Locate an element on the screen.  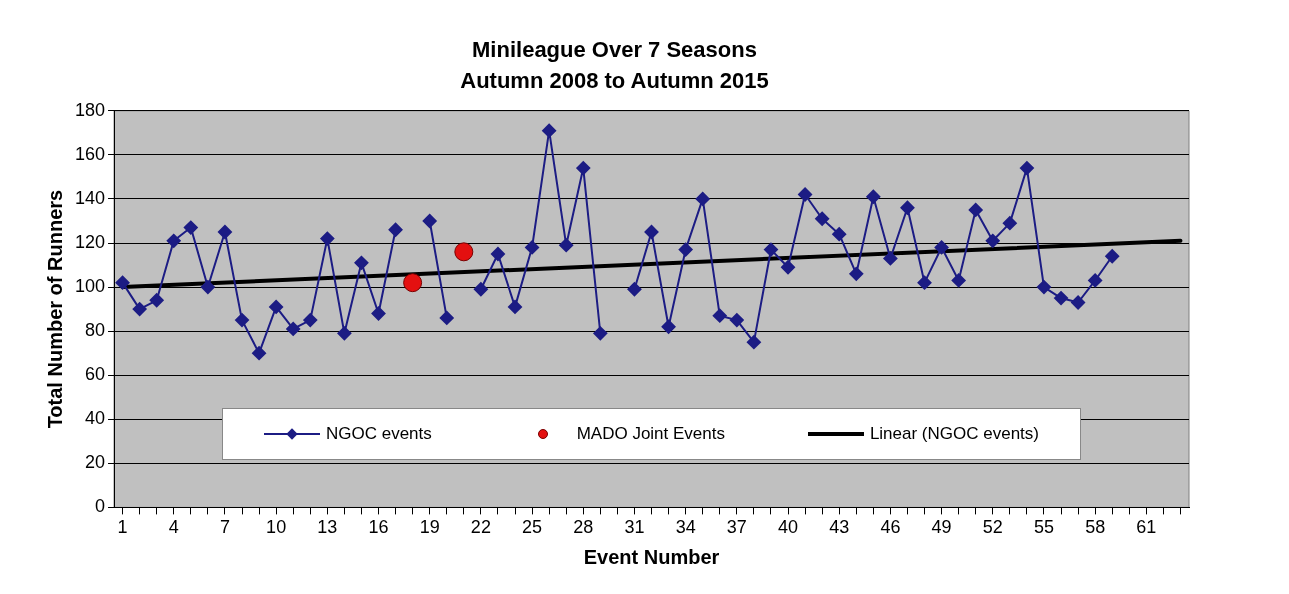
x-tick-label: 55 is located at coordinates (1043, 527).